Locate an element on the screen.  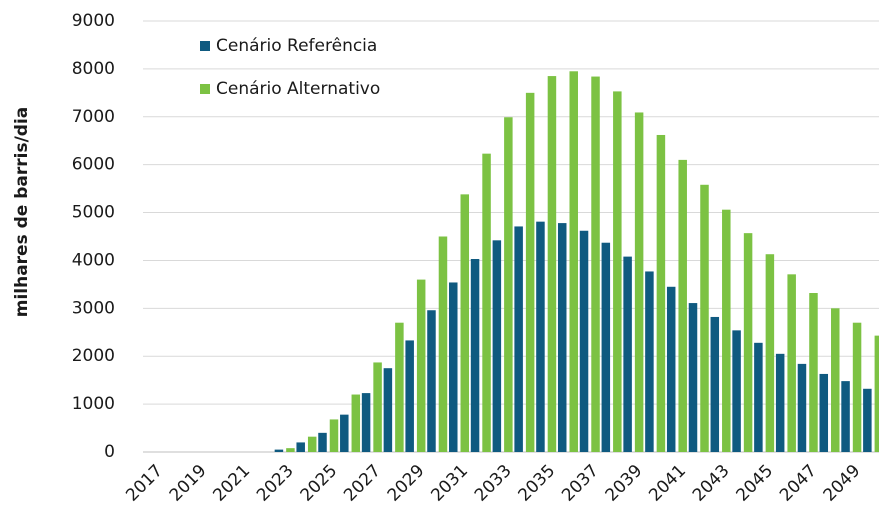
y-tick-label: 6000 is located at coordinates (93, 165).